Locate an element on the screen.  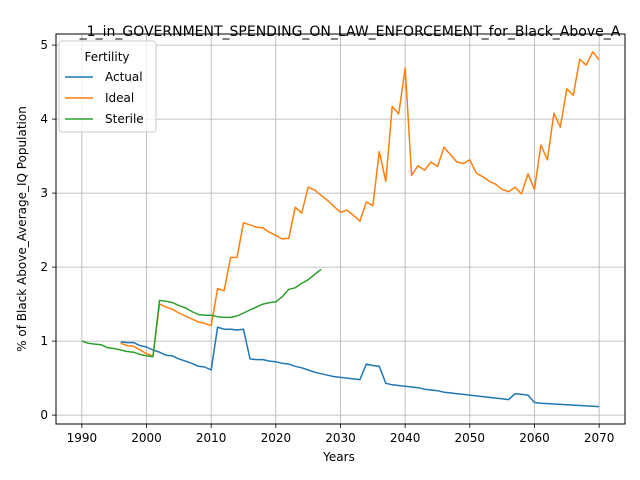
y-tick-label: 5 is located at coordinates (44, 45).